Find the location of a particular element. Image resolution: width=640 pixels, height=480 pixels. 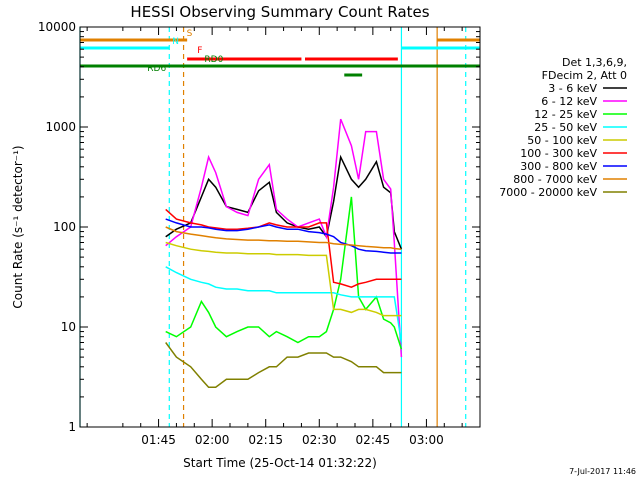

x-tick-label-5: 03:00 is located at coordinates (426, 440).